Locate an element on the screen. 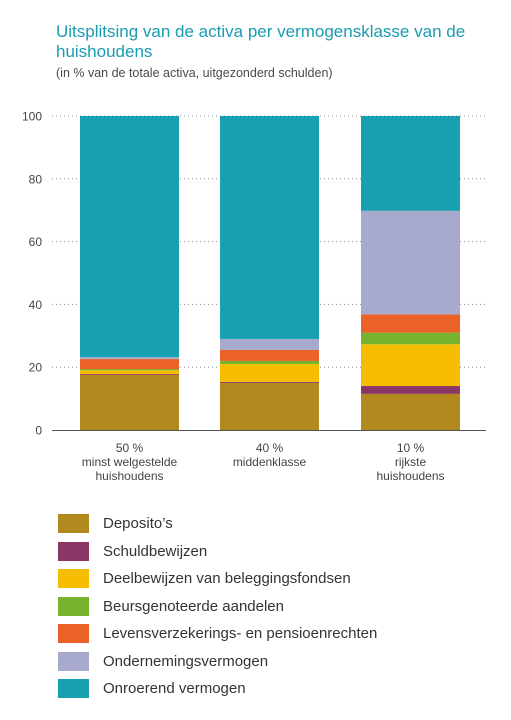  y-tick-label: 0 is located at coordinates (38, 431).